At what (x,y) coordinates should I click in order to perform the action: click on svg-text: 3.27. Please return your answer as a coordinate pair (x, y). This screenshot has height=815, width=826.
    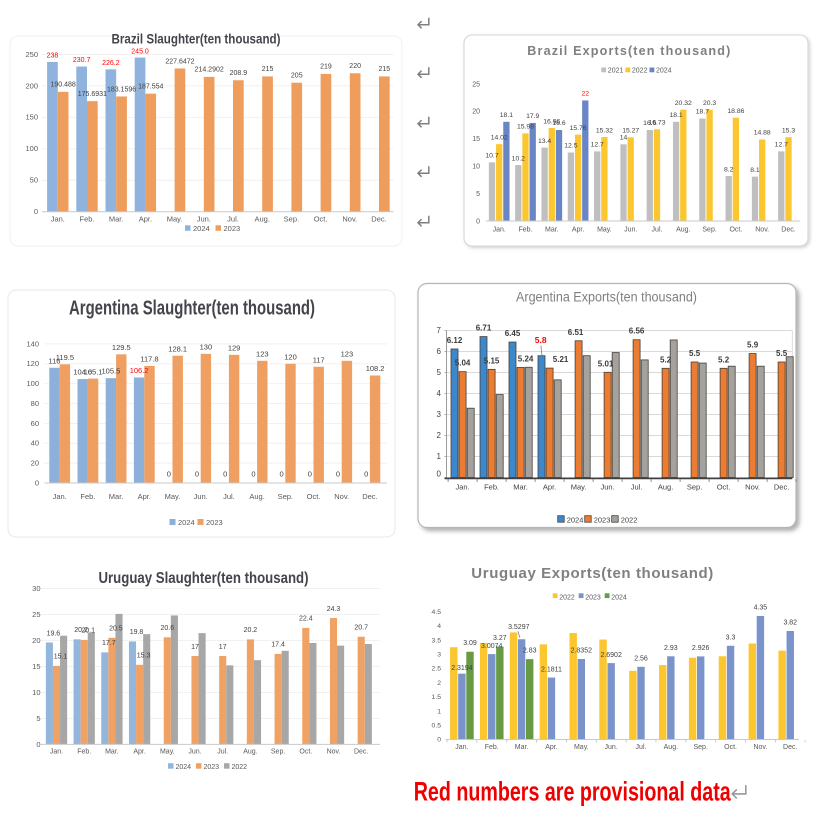
    Looking at the image, I should click on (500, 638).